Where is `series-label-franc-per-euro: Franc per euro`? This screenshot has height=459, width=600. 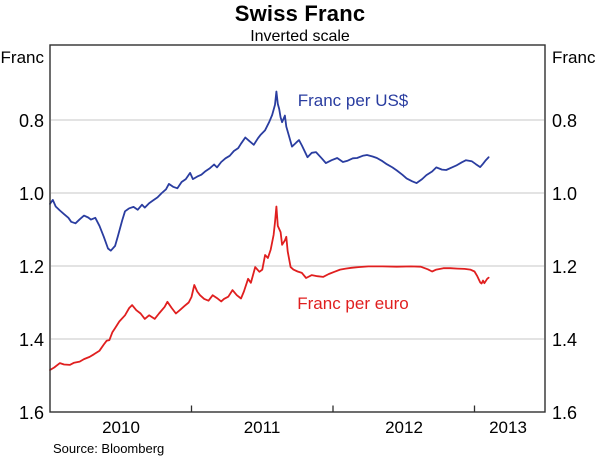
series-label-franc-per-euro: Franc per euro is located at coordinates (353, 303).